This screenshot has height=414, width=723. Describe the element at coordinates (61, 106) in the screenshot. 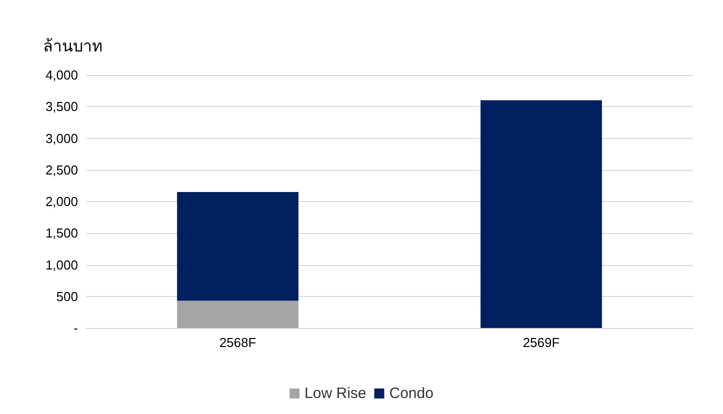

I see `y-tick-label: 3,500` at that location.